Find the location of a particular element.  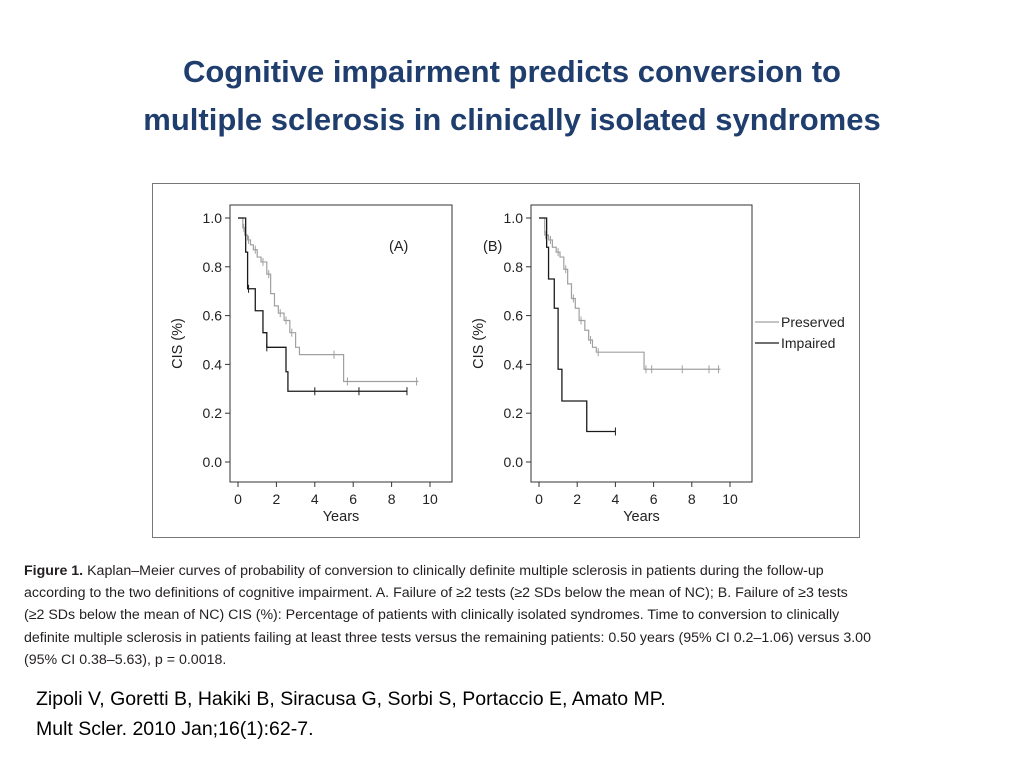

panel-a-plot-frame is located at coordinates (341, 343).